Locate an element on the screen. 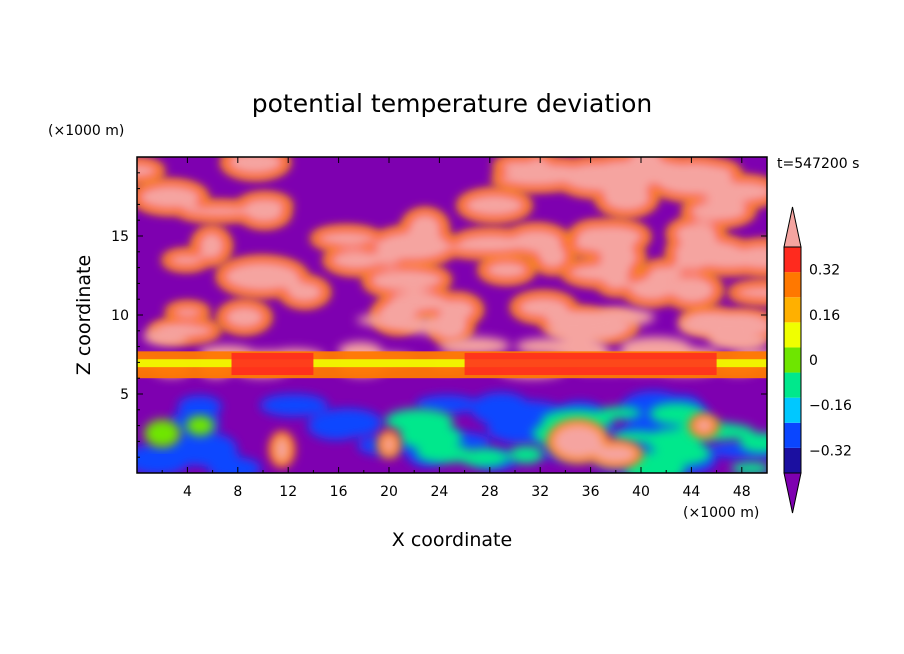  y-axis-label: Z coordinate is located at coordinates (84, 315).